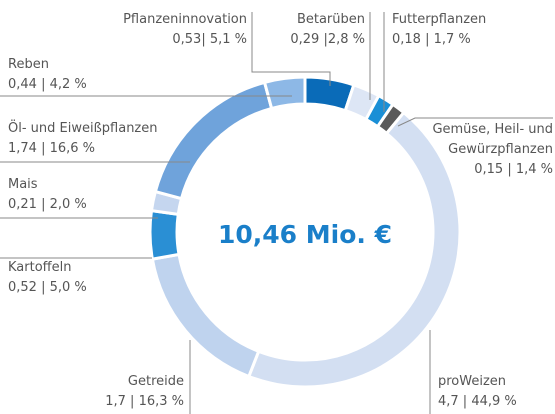 Image resolution: width=555 pixels, height=414 pixels. I want to click on category-label: Futterpflanzen, so click(439, 19).